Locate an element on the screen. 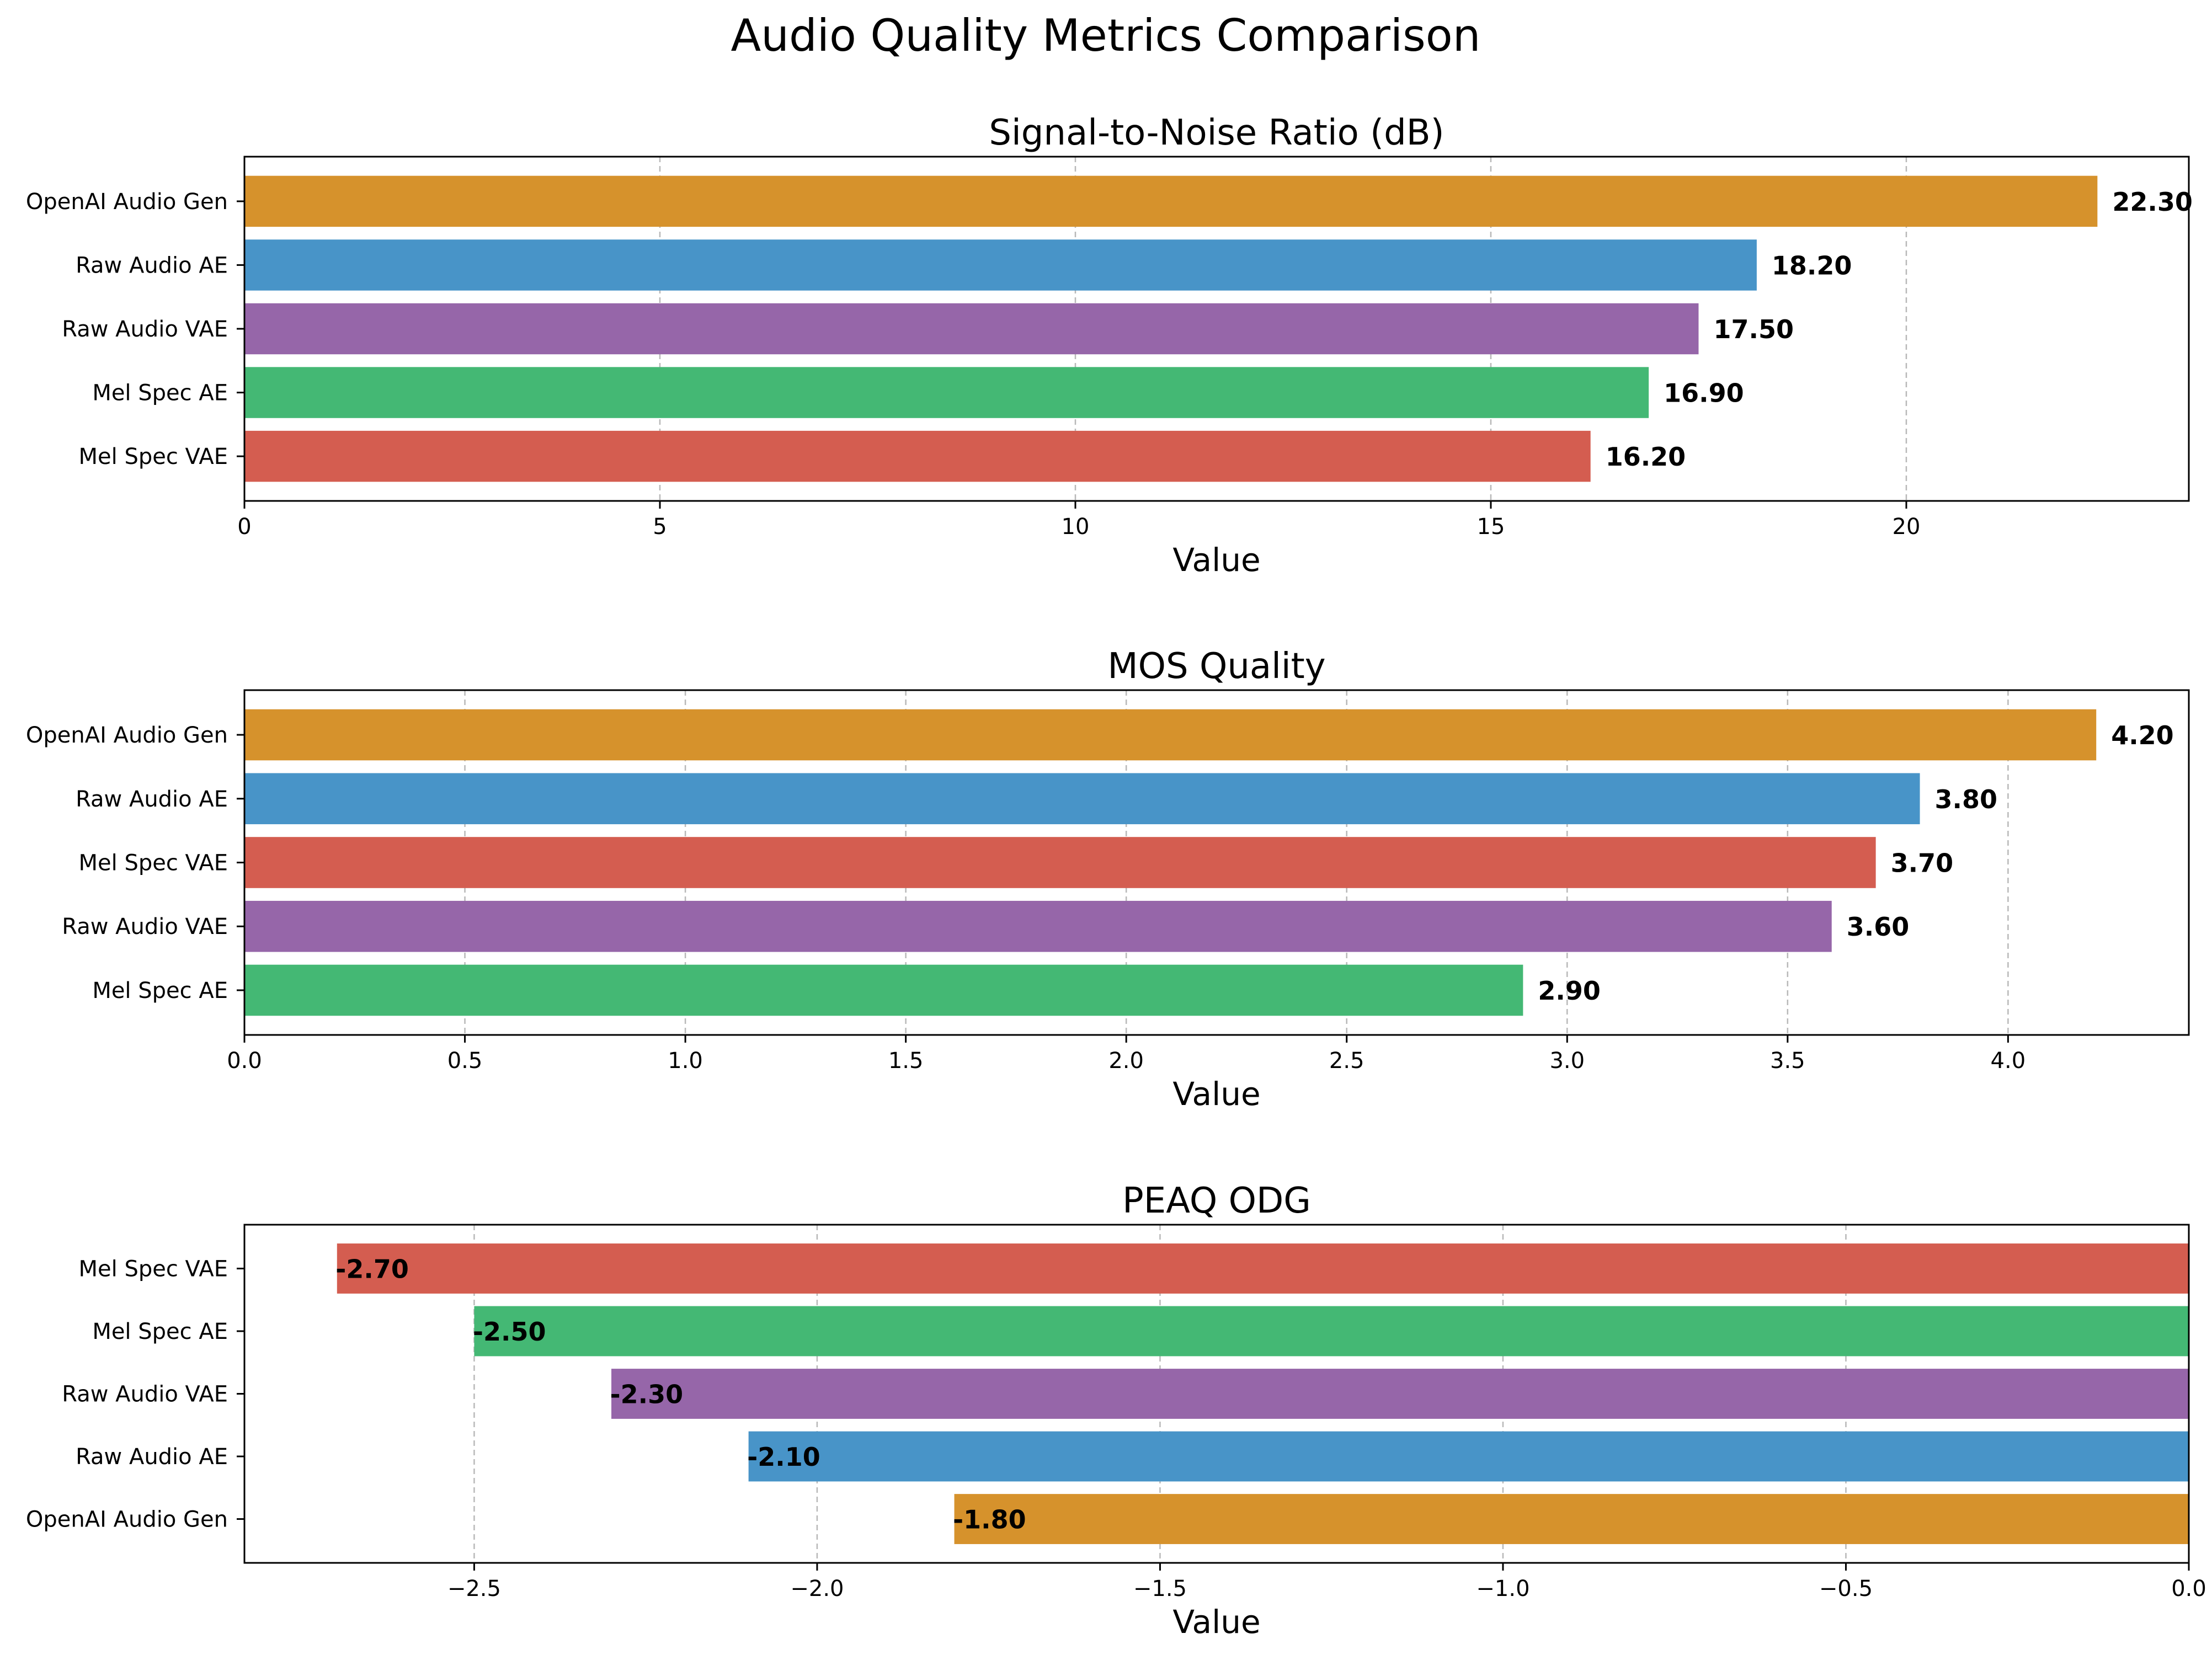  panel-title: PEAQ ODG is located at coordinates (1216, 1201).